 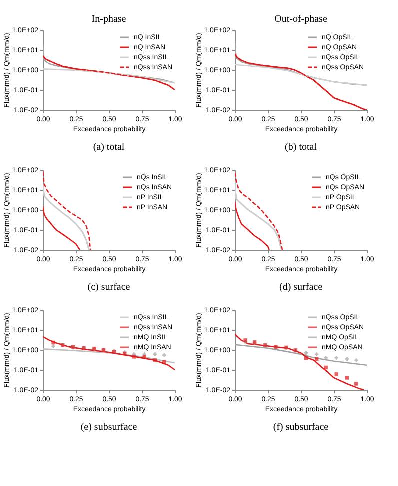 What do you see at coordinates (109, 19) in the screenshot?
I see `text: In-phase` at bounding box center [109, 19].